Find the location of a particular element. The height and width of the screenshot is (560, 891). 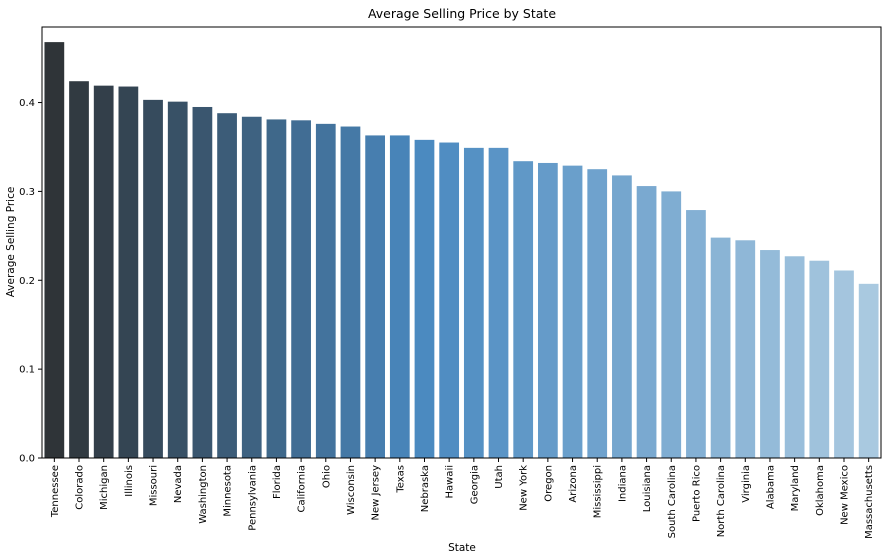

x-tick-label: Nevada is located at coordinates (178, 484).